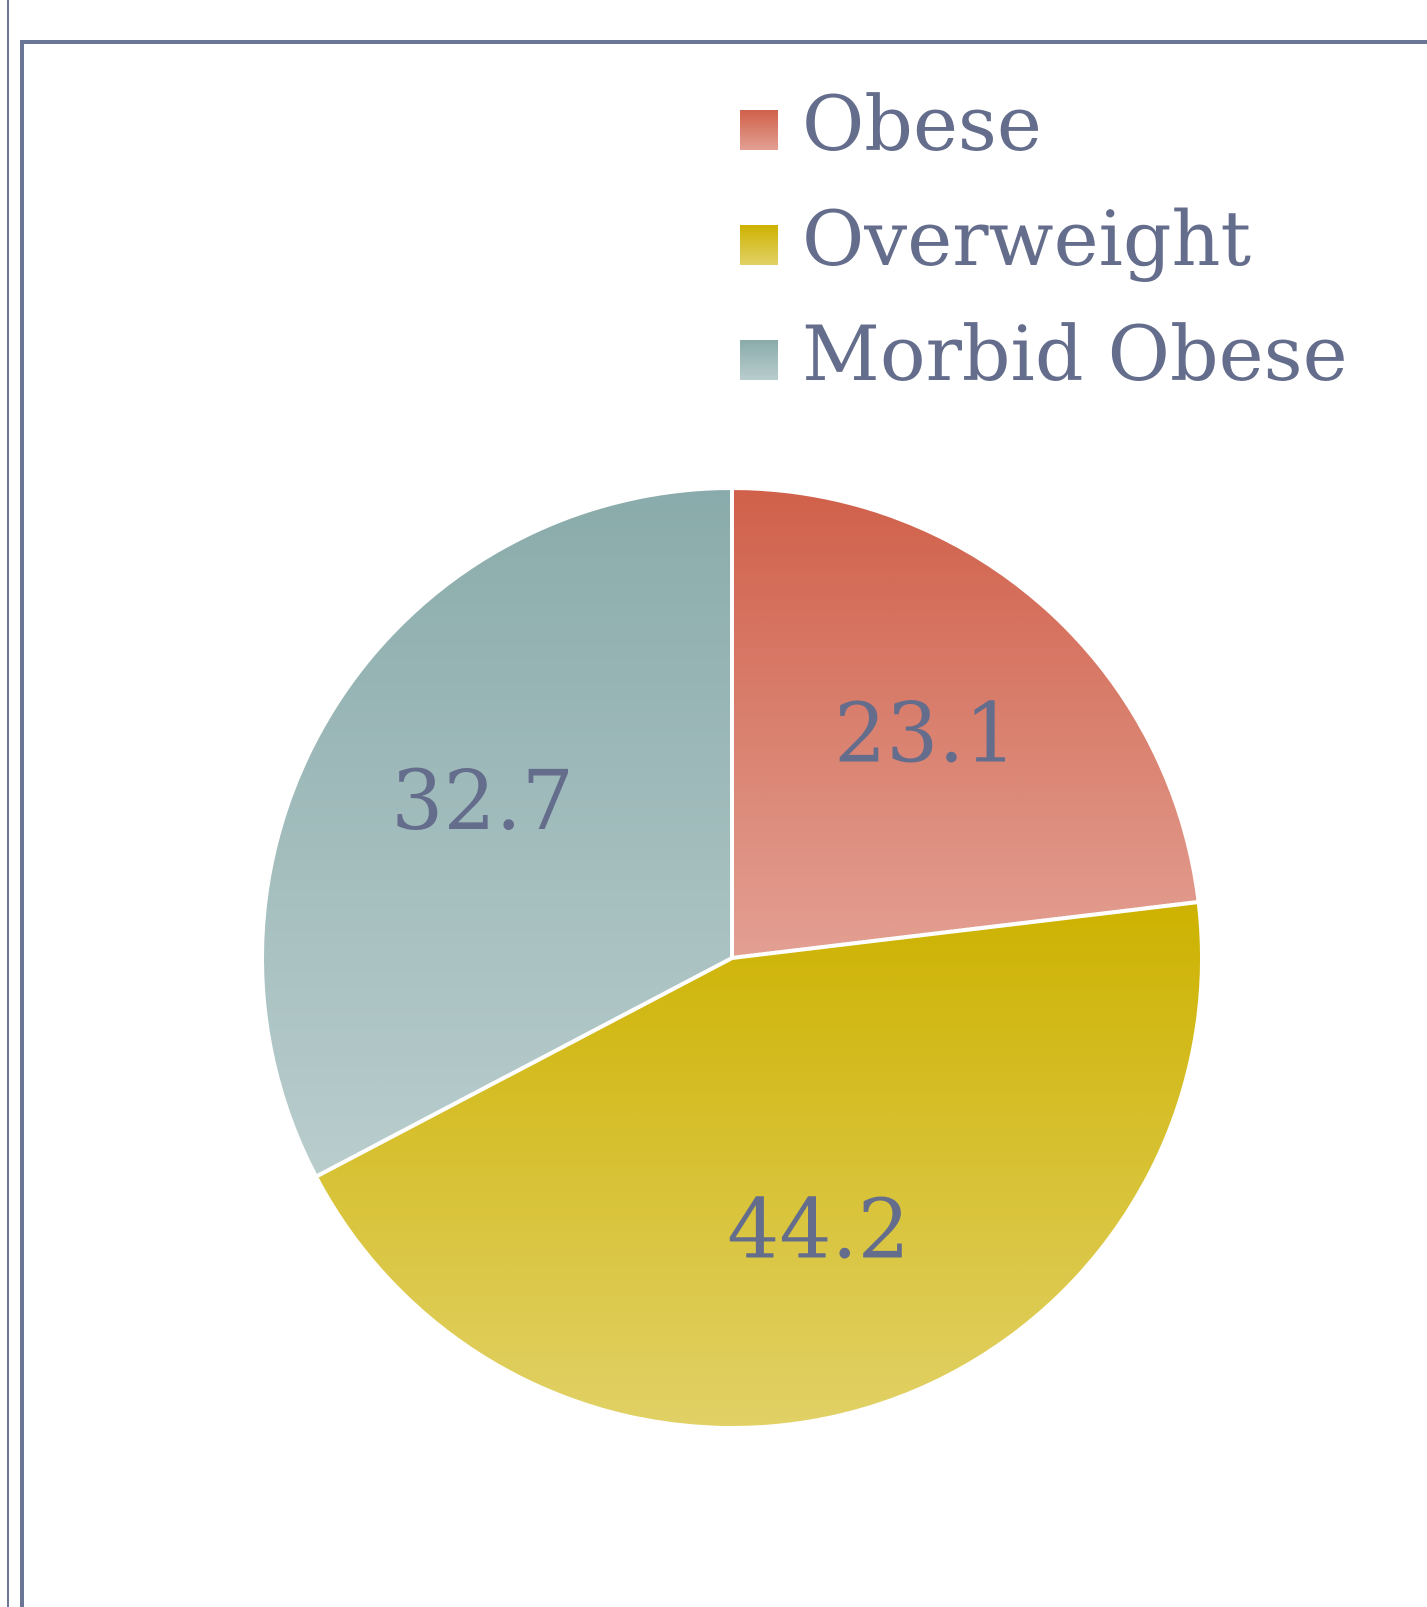 The width and height of the screenshot is (1427, 1607). What do you see at coordinates (482, 801) in the screenshot?
I see `data-label: 32.7` at bounding box center [482, 801].